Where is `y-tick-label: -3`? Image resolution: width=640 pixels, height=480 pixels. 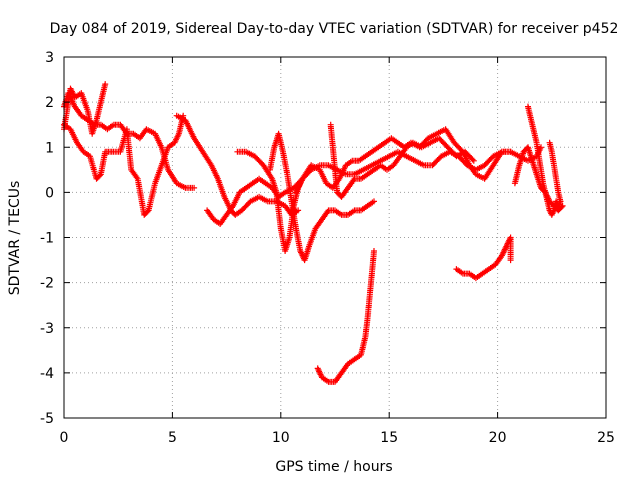 y-tick-label: -3 is located at coordinates (47, 329).